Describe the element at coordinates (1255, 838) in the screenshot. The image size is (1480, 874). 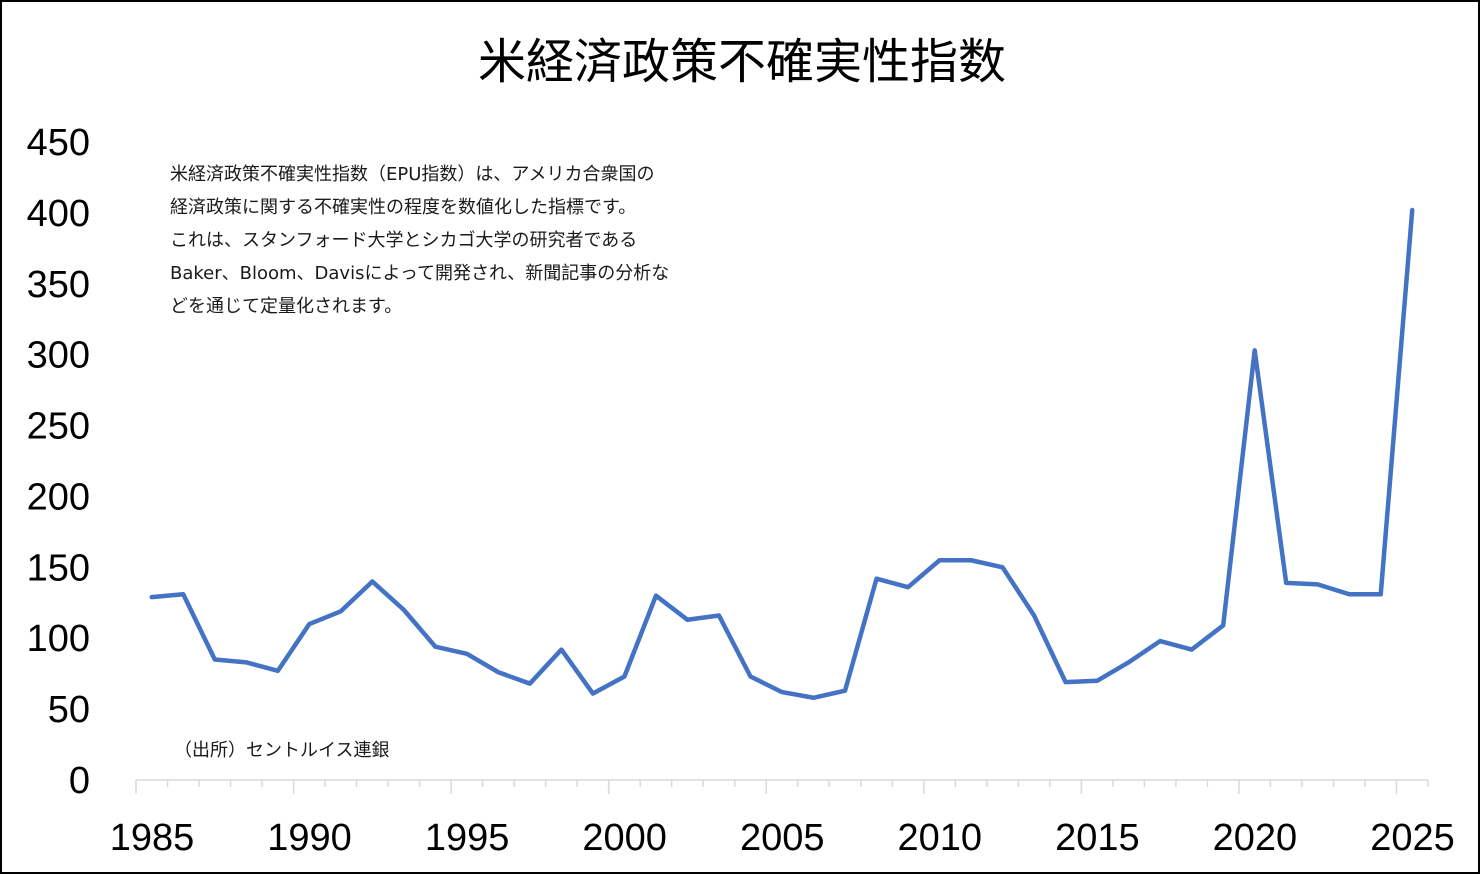
I see `x-tick-label: 2020` at that location.